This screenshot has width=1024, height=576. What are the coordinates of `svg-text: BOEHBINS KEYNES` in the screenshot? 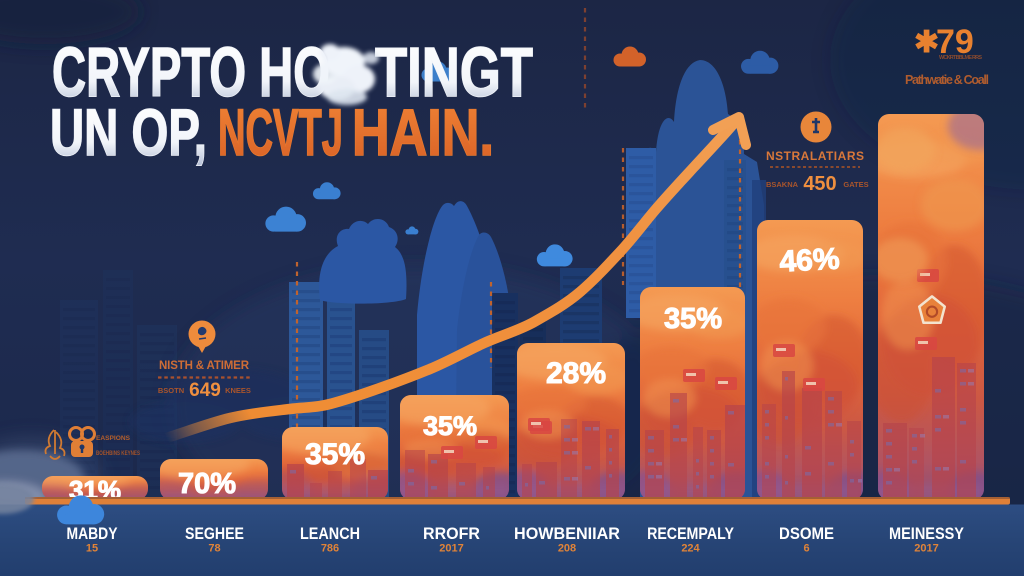 It's located at (118, 453).